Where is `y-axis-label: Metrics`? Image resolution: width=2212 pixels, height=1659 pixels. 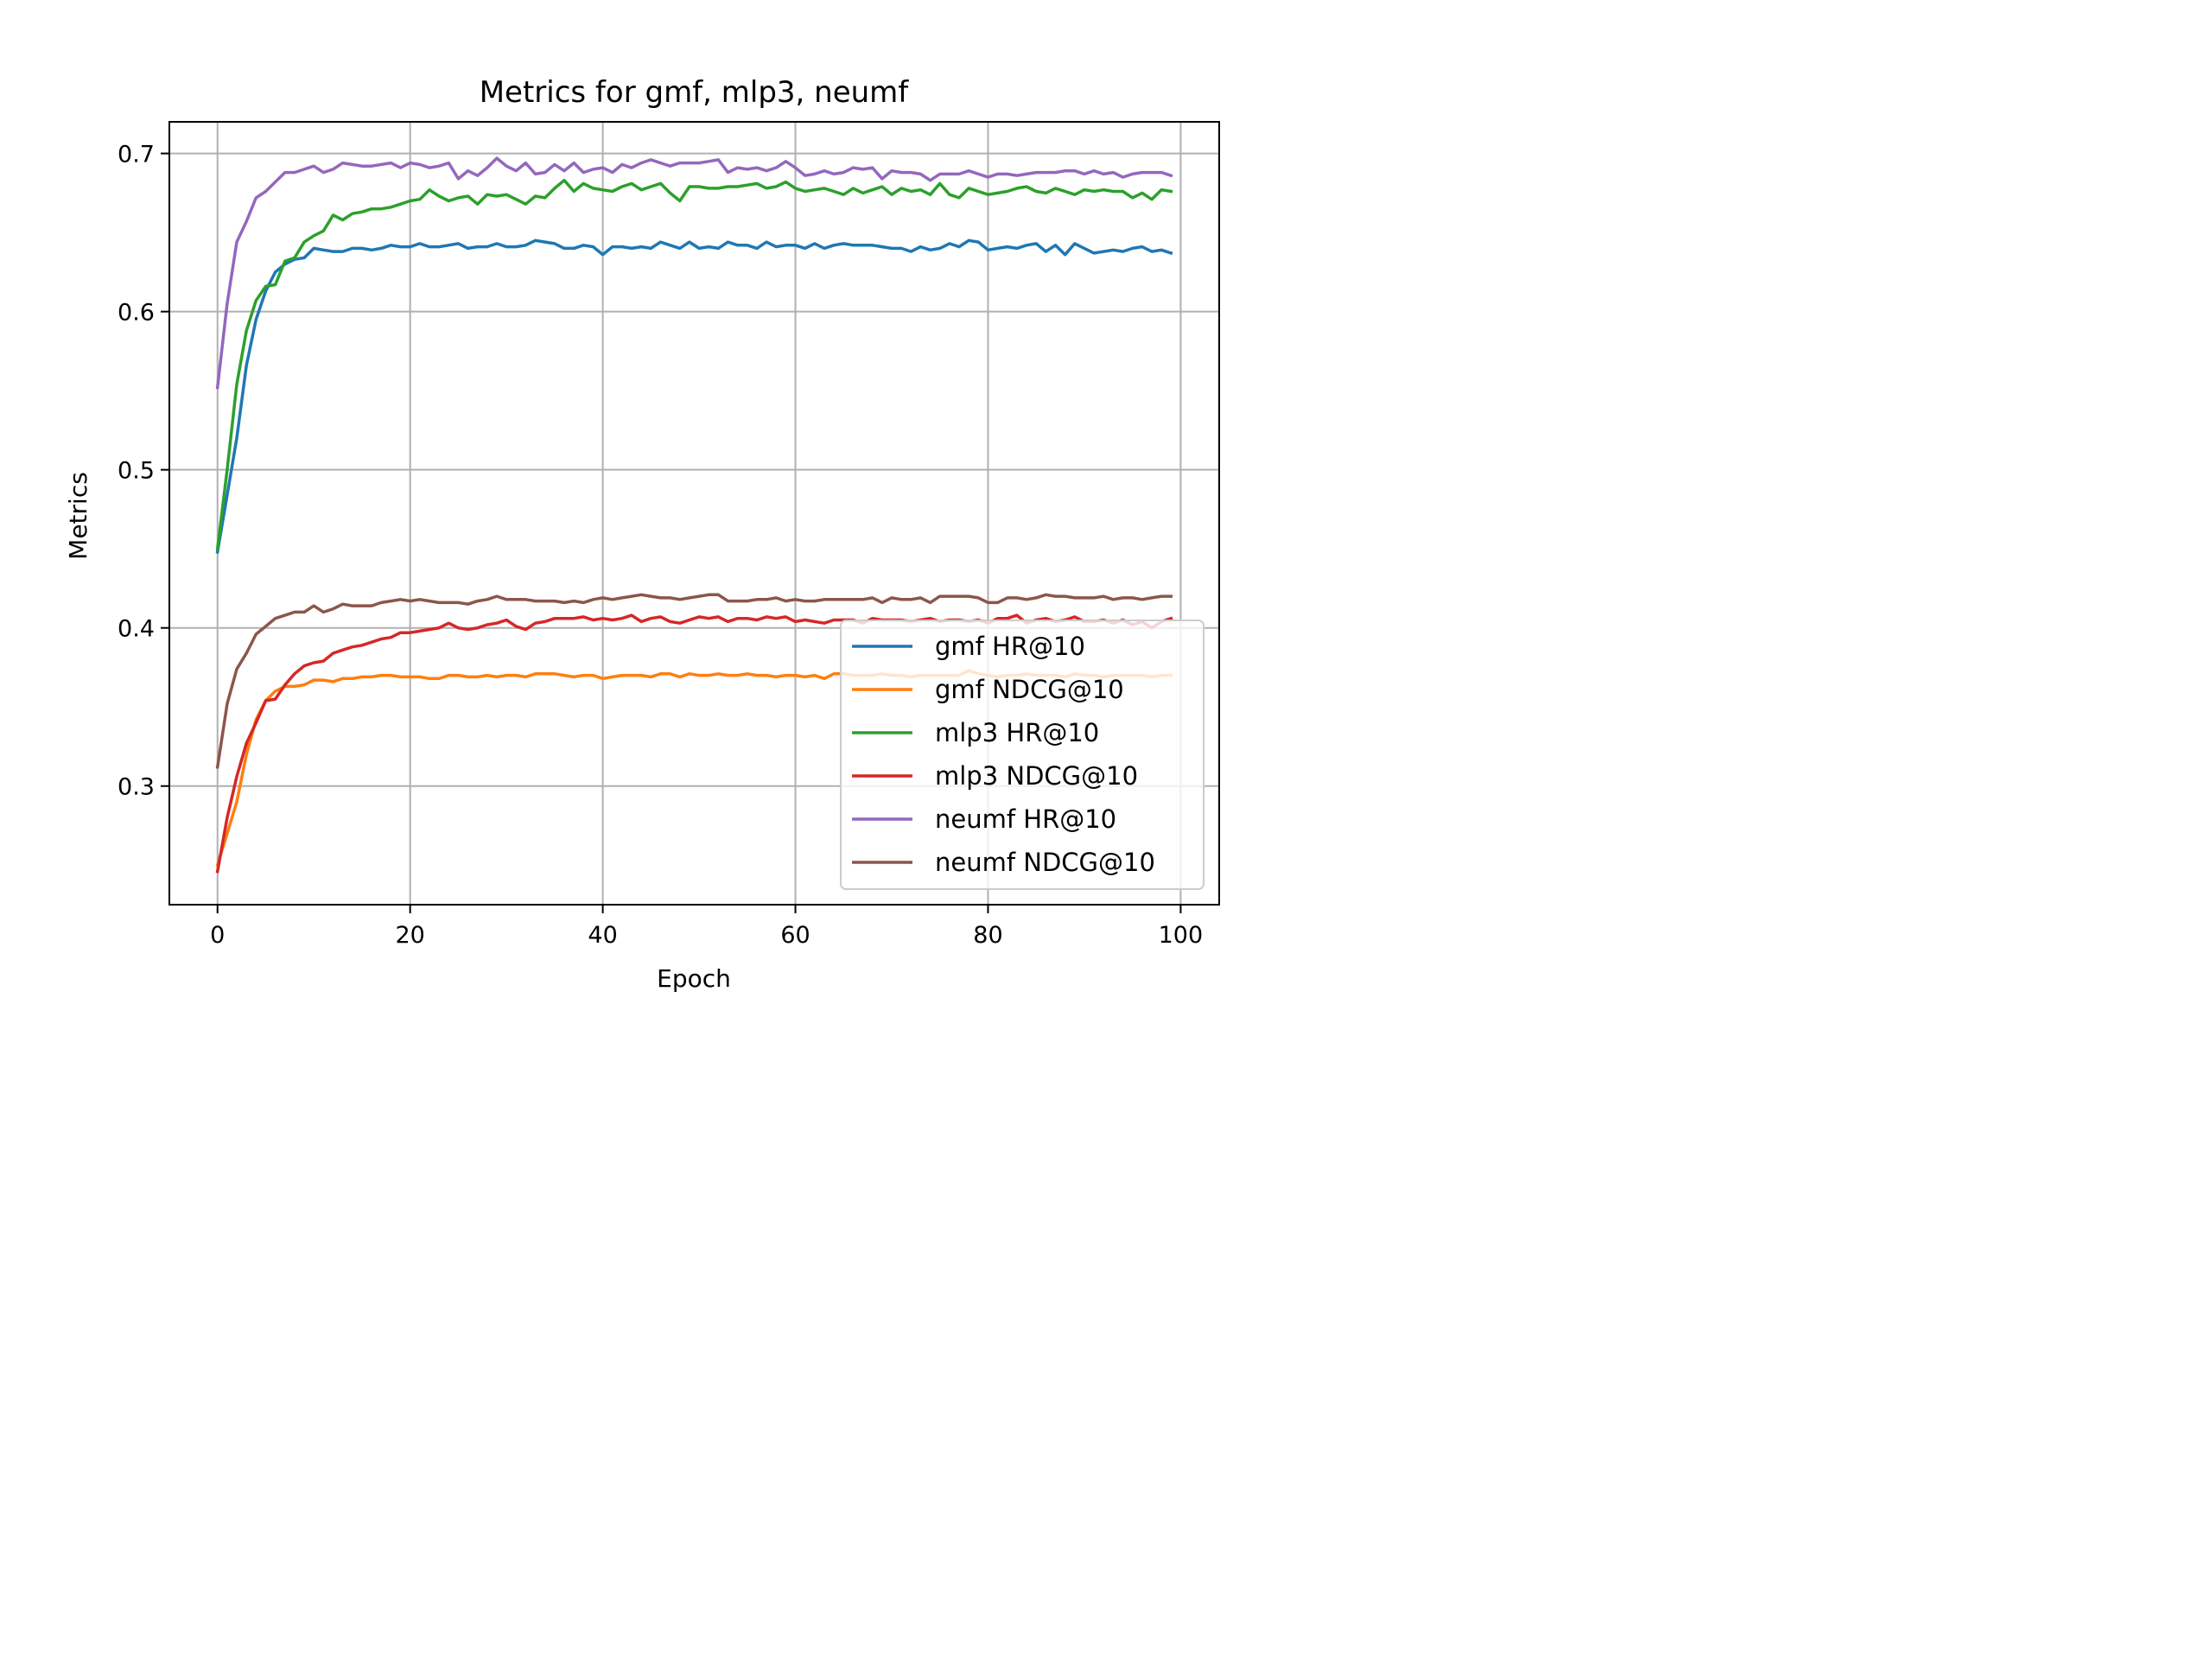
y-axis-label: Metrics is located at coordinates (78, 516).